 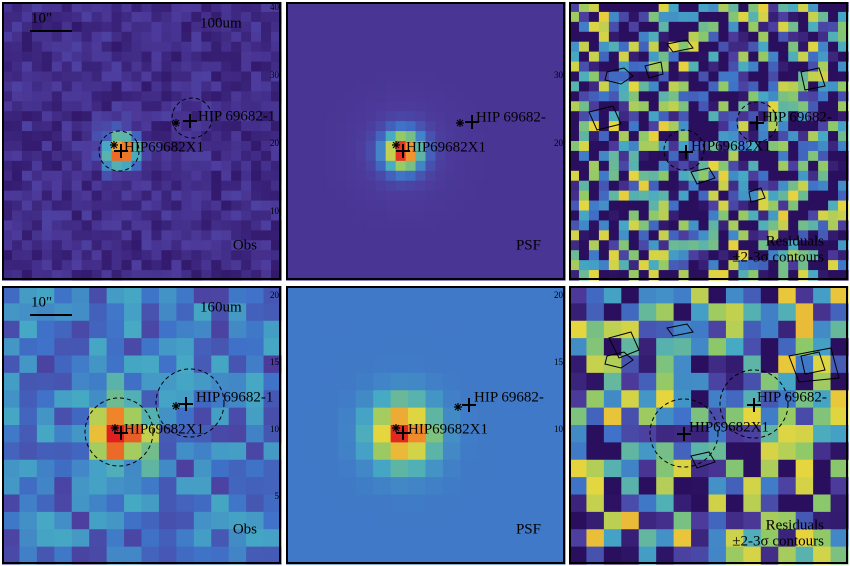 What do you see at coordinates (469, 405) in the screenshot?
I see `cross-marker` at bounding box center [469, 405].